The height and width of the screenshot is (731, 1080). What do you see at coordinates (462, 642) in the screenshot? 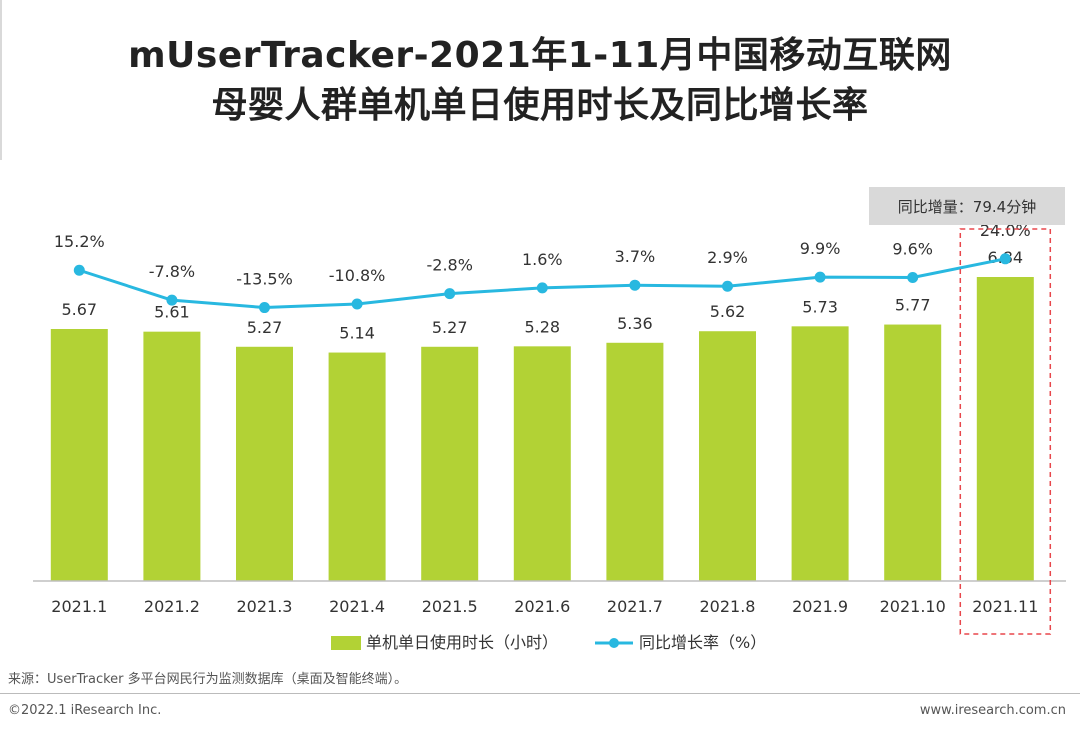
I see `legend-bar-label: 单机单日使用时长（小时）` at bounding box center [462, 642].